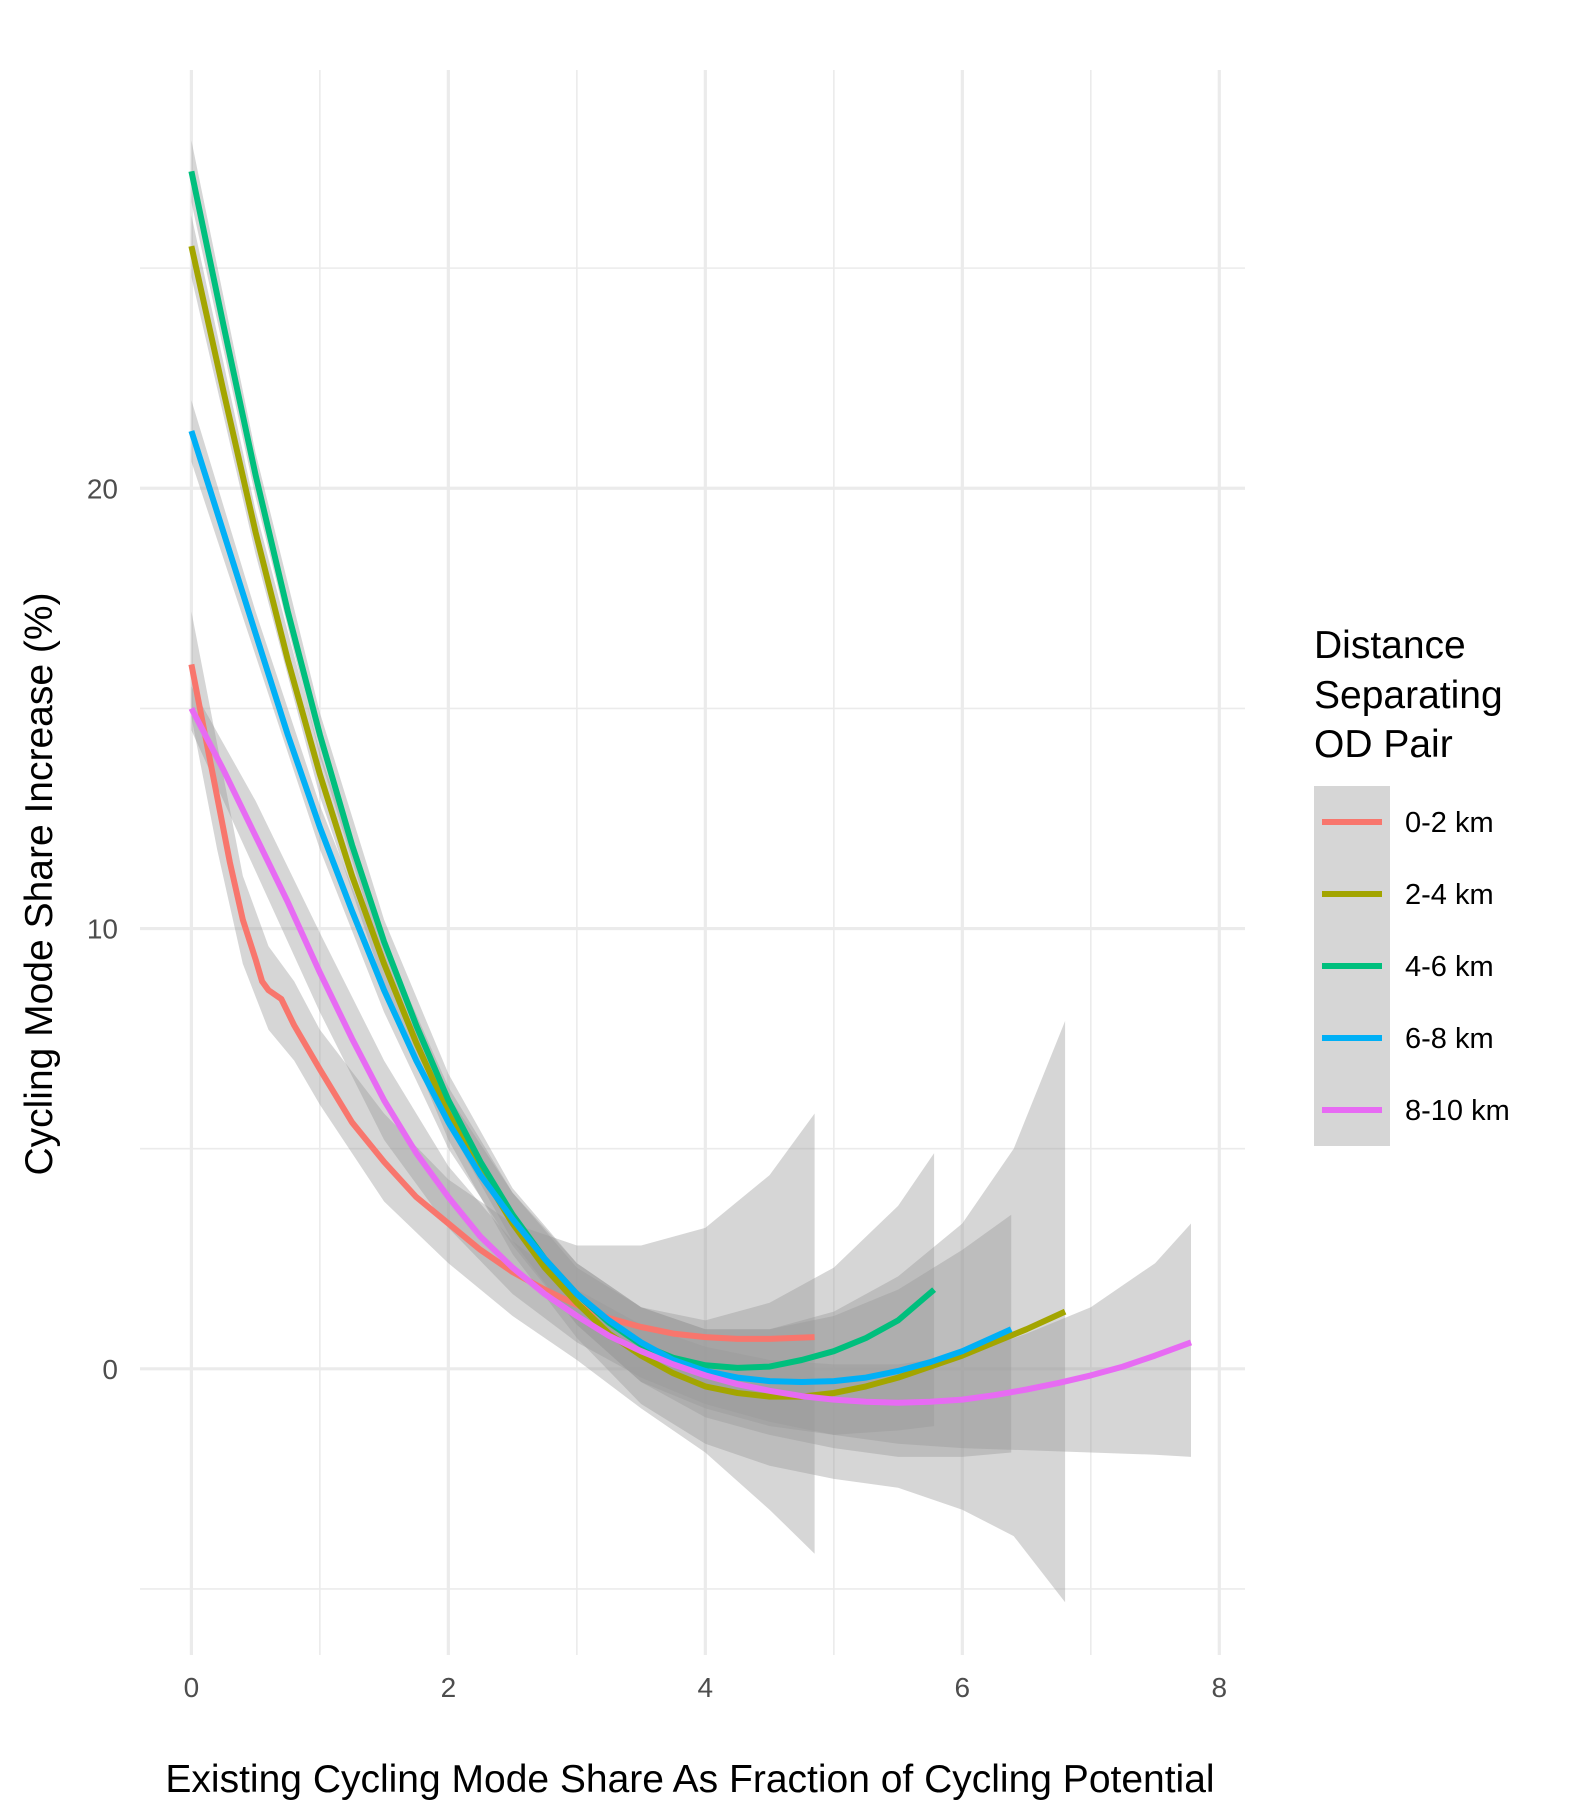  I want to click on x-tick-label: 8, so click(1220, 1687).